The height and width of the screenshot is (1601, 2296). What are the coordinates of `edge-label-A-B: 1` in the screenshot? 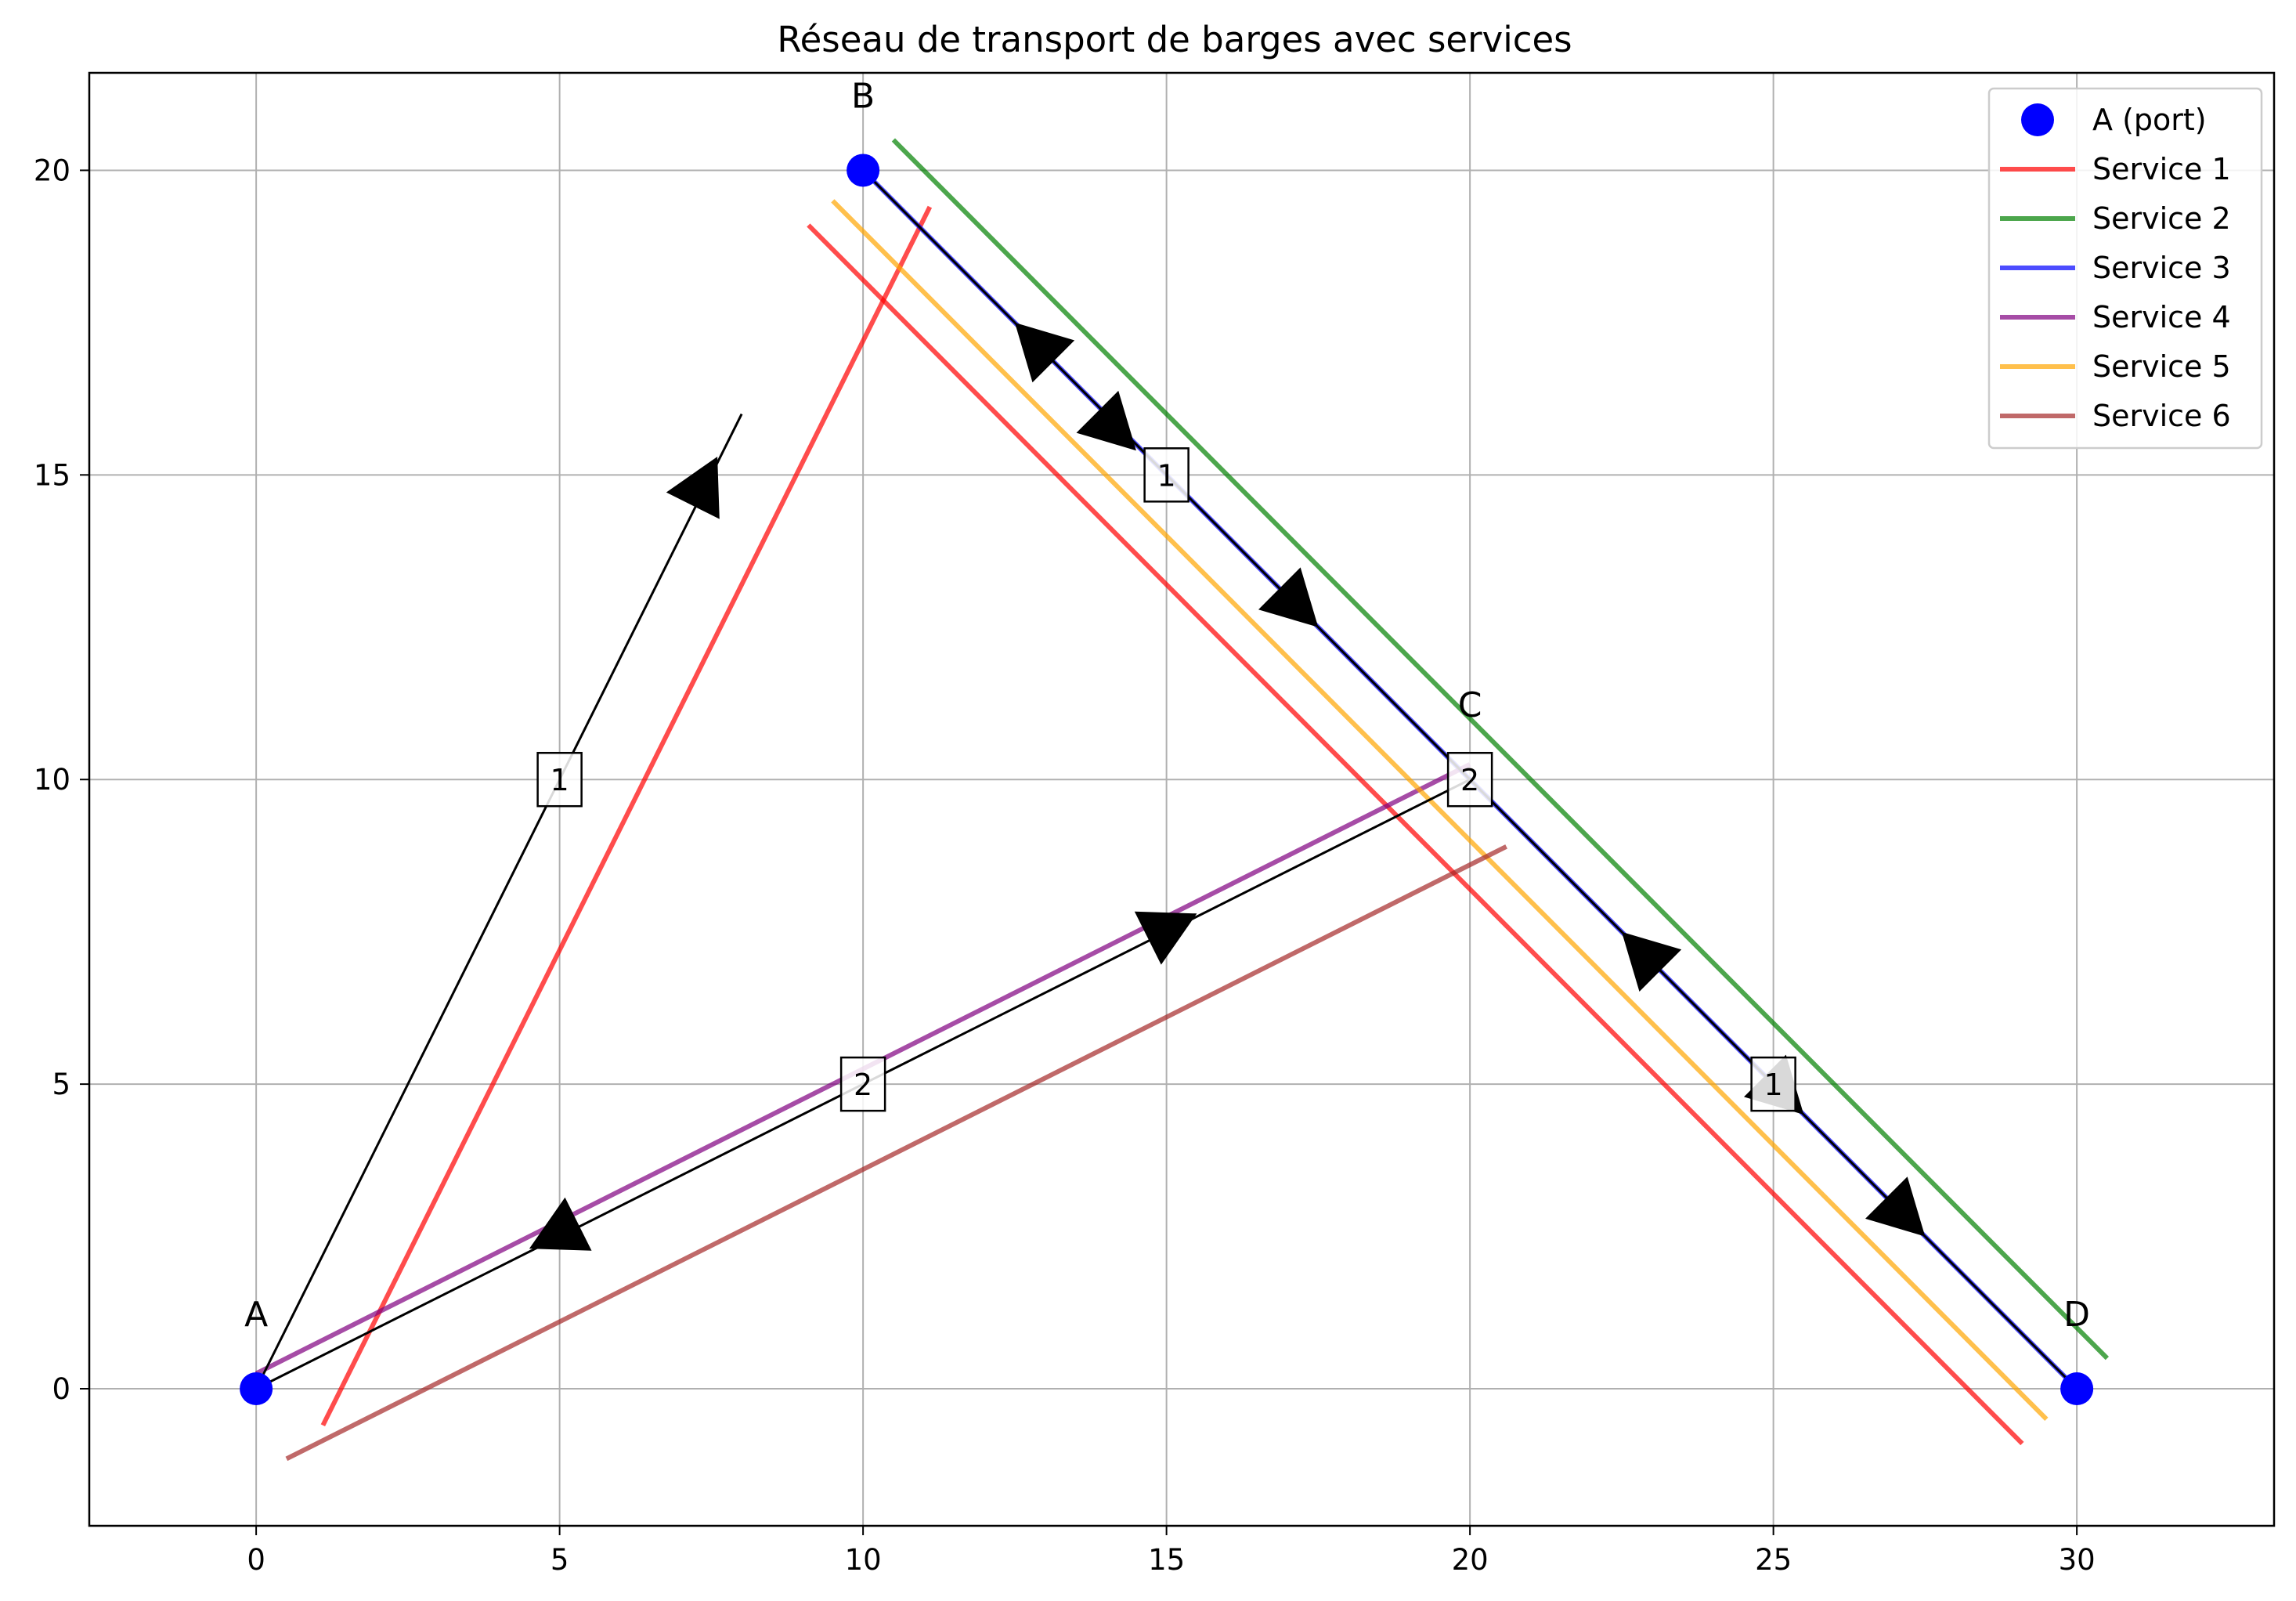 It's located at (560, 780).